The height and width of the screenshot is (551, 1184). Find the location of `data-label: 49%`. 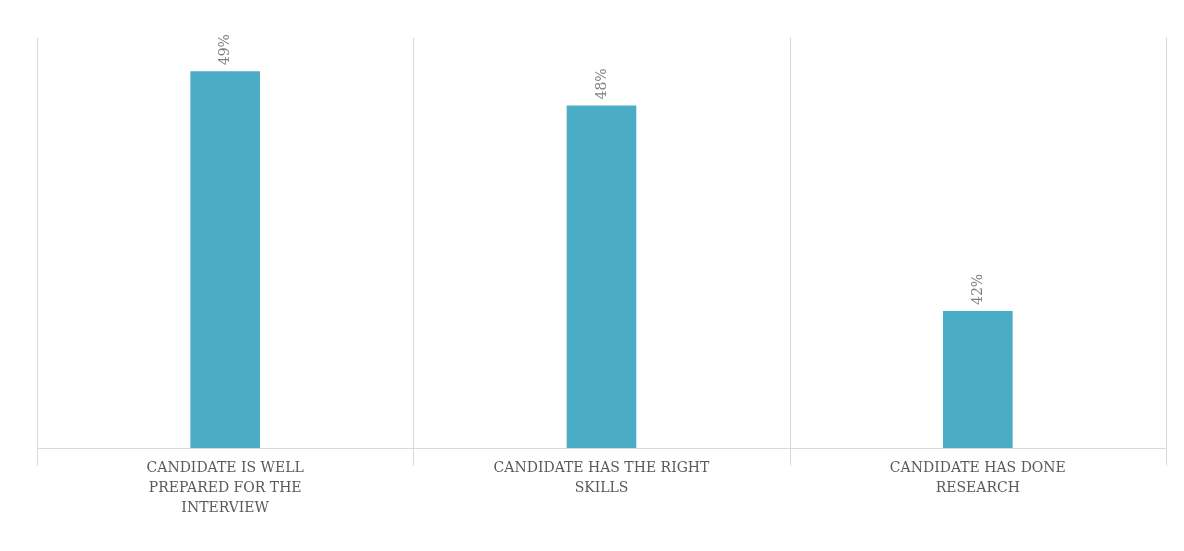

data-label: 49% is located at coordinates (224, 50).